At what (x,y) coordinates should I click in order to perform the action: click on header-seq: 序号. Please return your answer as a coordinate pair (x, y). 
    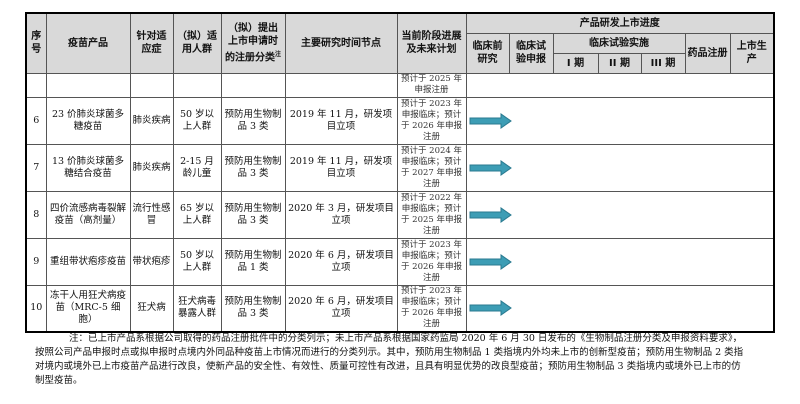
    Looking at the image, I should click on (36, 43).